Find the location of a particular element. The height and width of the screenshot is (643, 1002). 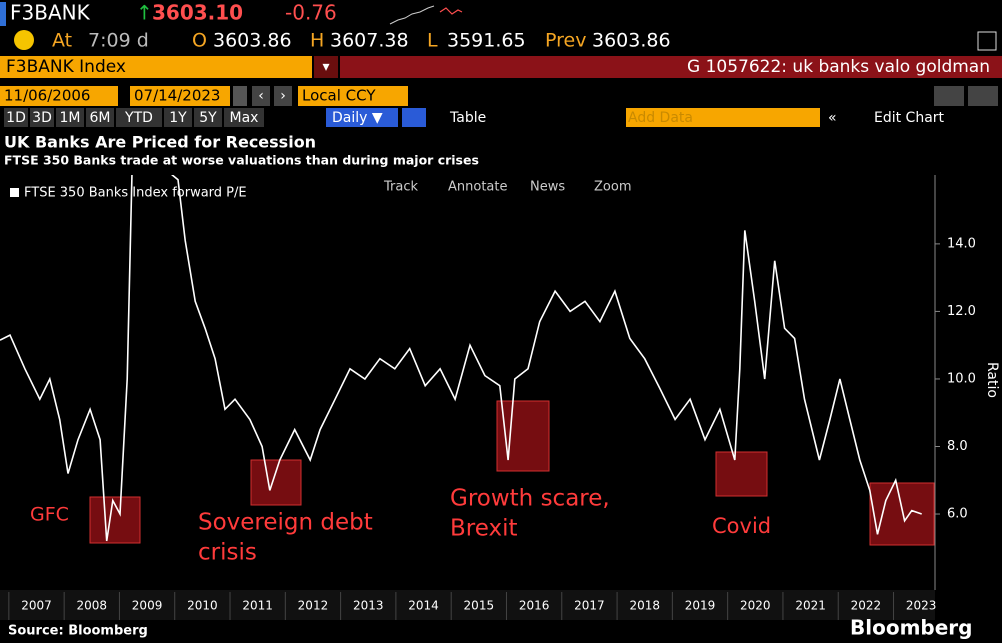

x-tick-label: 2016 is located at coordinates (534, 606).